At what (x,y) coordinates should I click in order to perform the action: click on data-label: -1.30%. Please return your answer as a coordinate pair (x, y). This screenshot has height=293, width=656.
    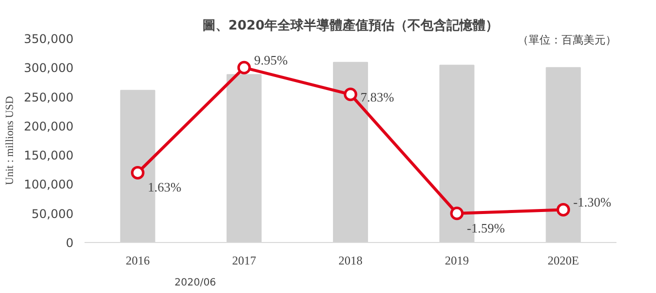
    Looking at the image, I should click on (592, 202).